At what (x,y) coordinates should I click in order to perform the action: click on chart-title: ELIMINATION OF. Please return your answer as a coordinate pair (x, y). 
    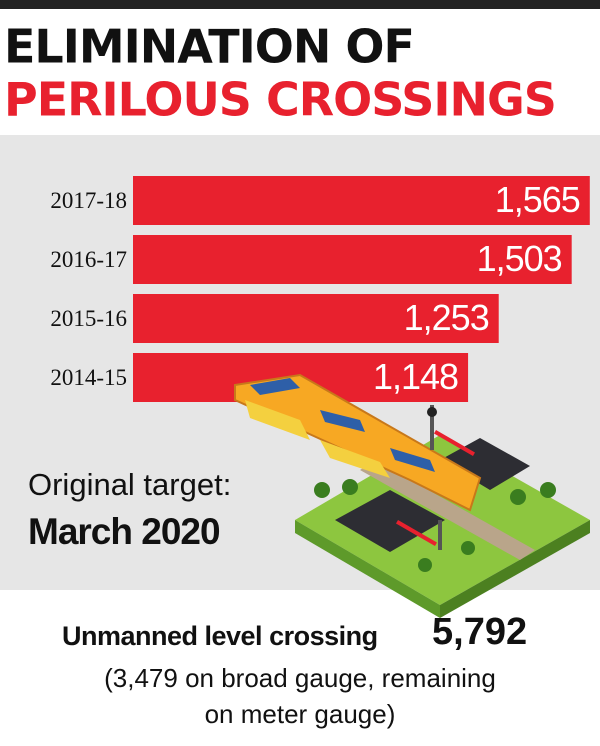
    Looking at the image, I should click on (209, 47).